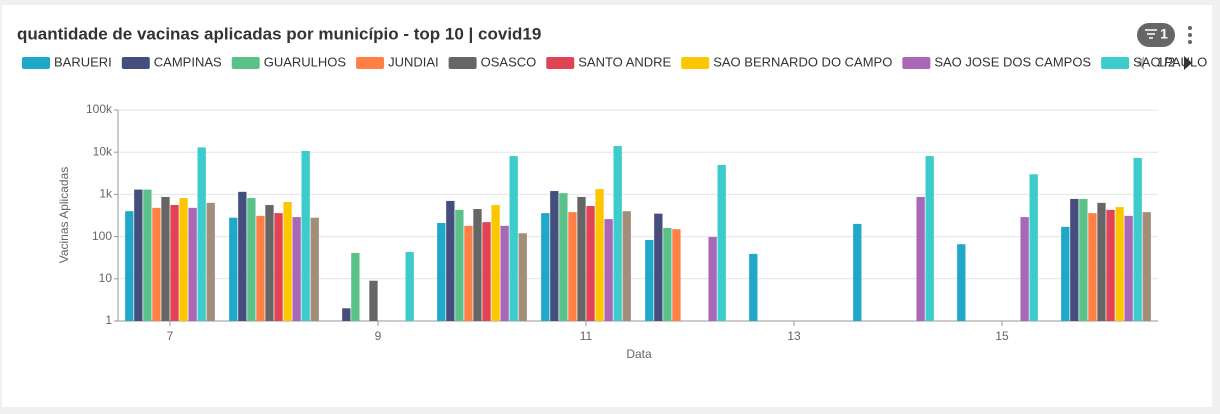 This screenshot has width=1220, height=414. I want to click on legend-label: GUARULHOS, so click(305, 61).